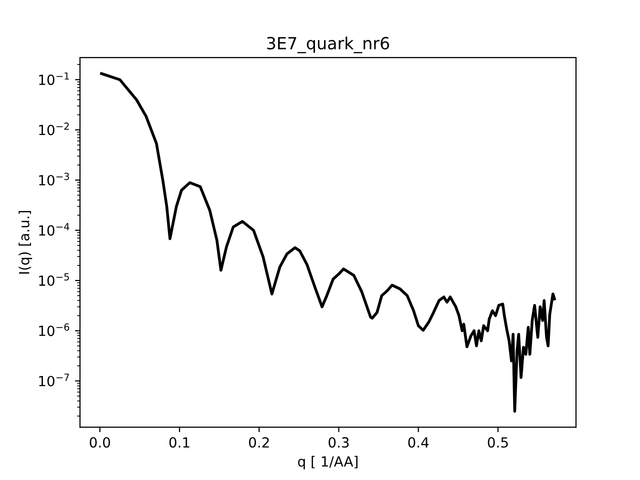  I want to click on y-tick-label: 10$^{−4}$, so click(54, 229).